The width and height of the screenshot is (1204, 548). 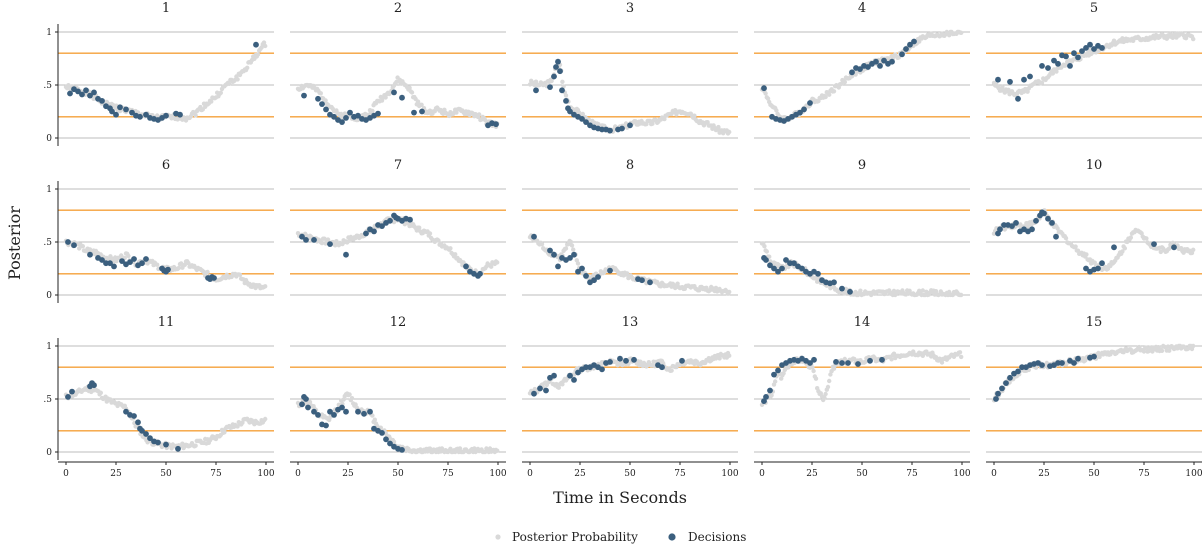 I want to click on panel-8: 8, so click(x=630, y=227).